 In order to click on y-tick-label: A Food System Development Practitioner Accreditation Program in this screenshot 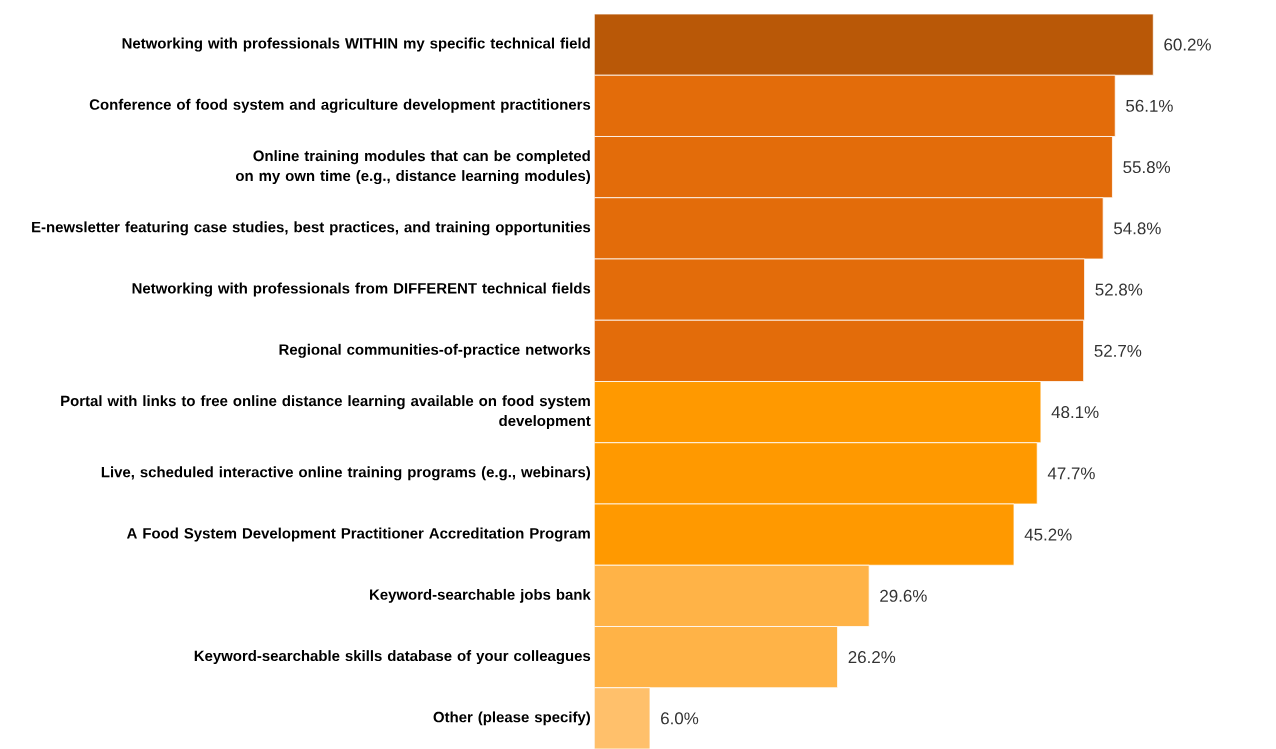, I will do `click(358, 534)`.